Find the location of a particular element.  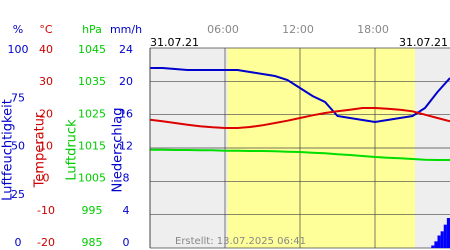

y-tick-label: -20 is located at coordinates (46, 242).